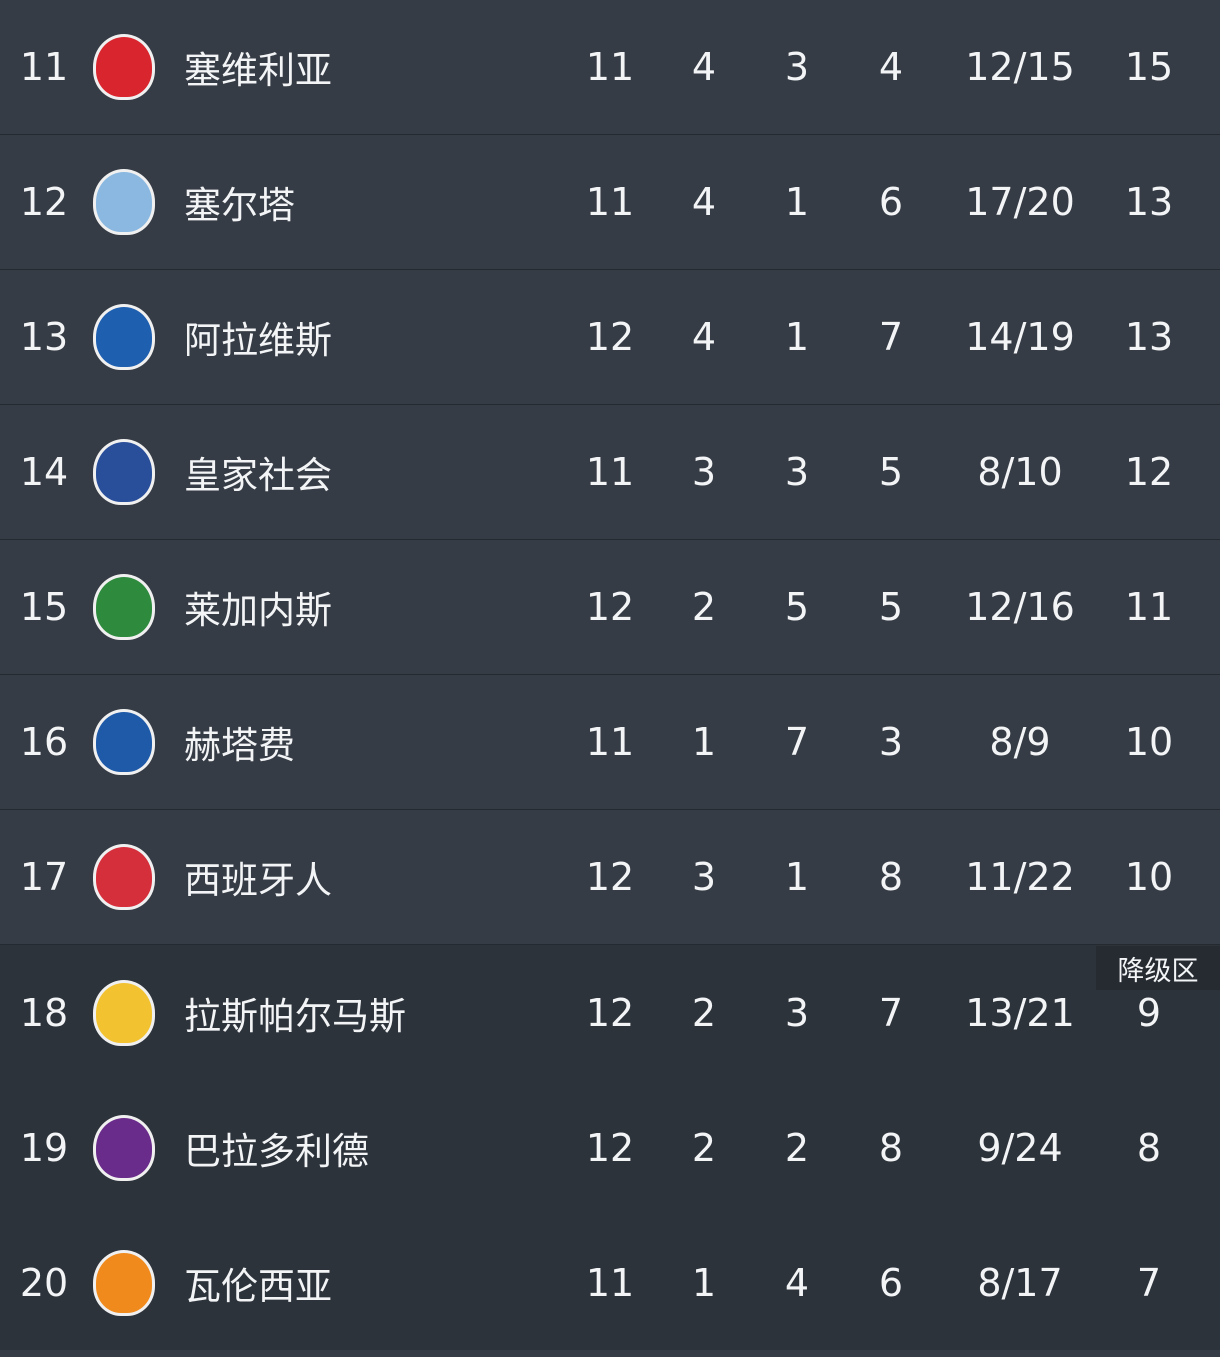  I want to click on team-name: 塞尔塔, so click(239, 205).